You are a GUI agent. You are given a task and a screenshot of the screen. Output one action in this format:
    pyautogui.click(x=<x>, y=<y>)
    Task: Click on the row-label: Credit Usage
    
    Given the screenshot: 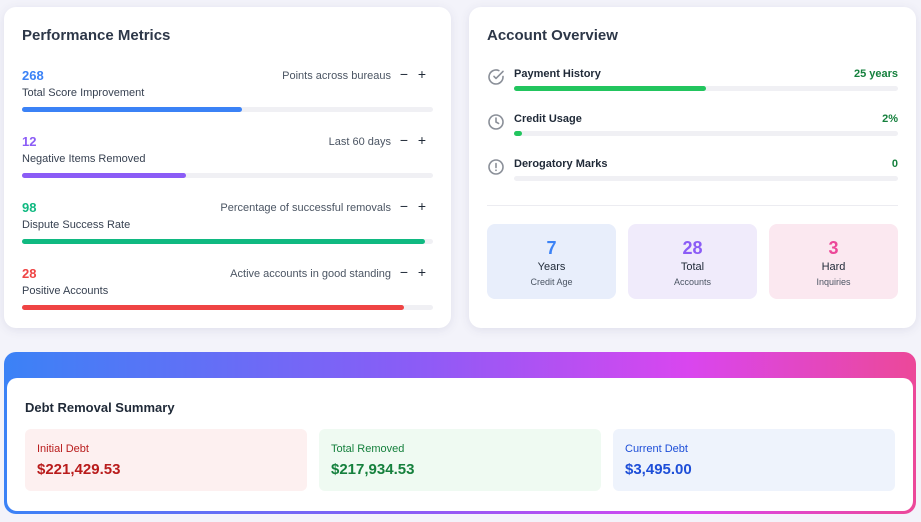 What is the action you would take?
    pyautogui.click(x=548, y=119)
    